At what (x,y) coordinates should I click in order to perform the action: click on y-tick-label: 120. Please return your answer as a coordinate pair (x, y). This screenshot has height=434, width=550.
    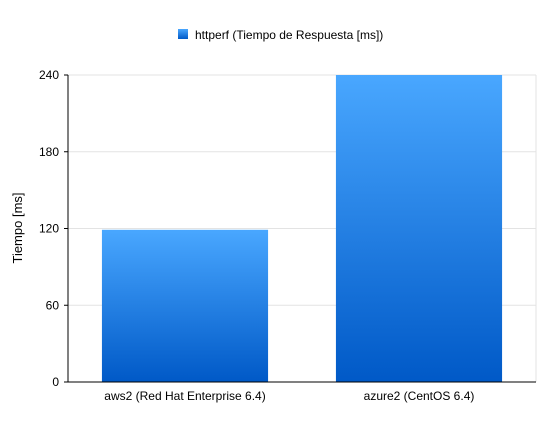
    Looking at the image, I should click on (49, 229).